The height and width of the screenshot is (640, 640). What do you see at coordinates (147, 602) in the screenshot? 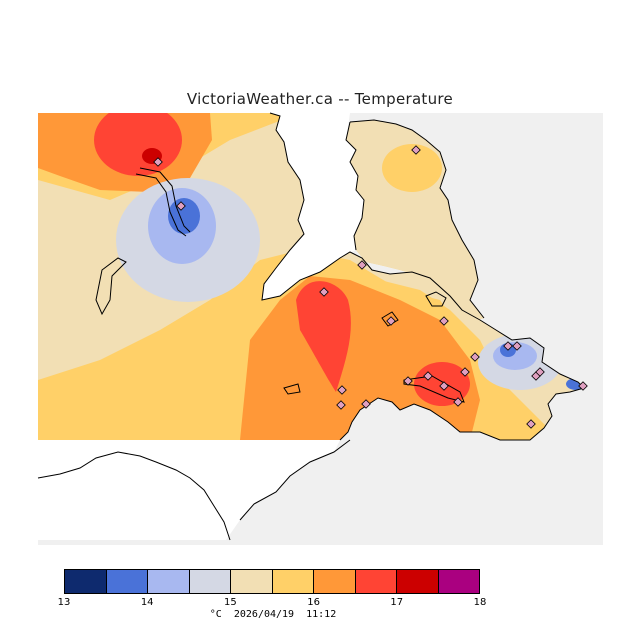
I see `legend-tick-label: 14` at bounding box center [147, 602].